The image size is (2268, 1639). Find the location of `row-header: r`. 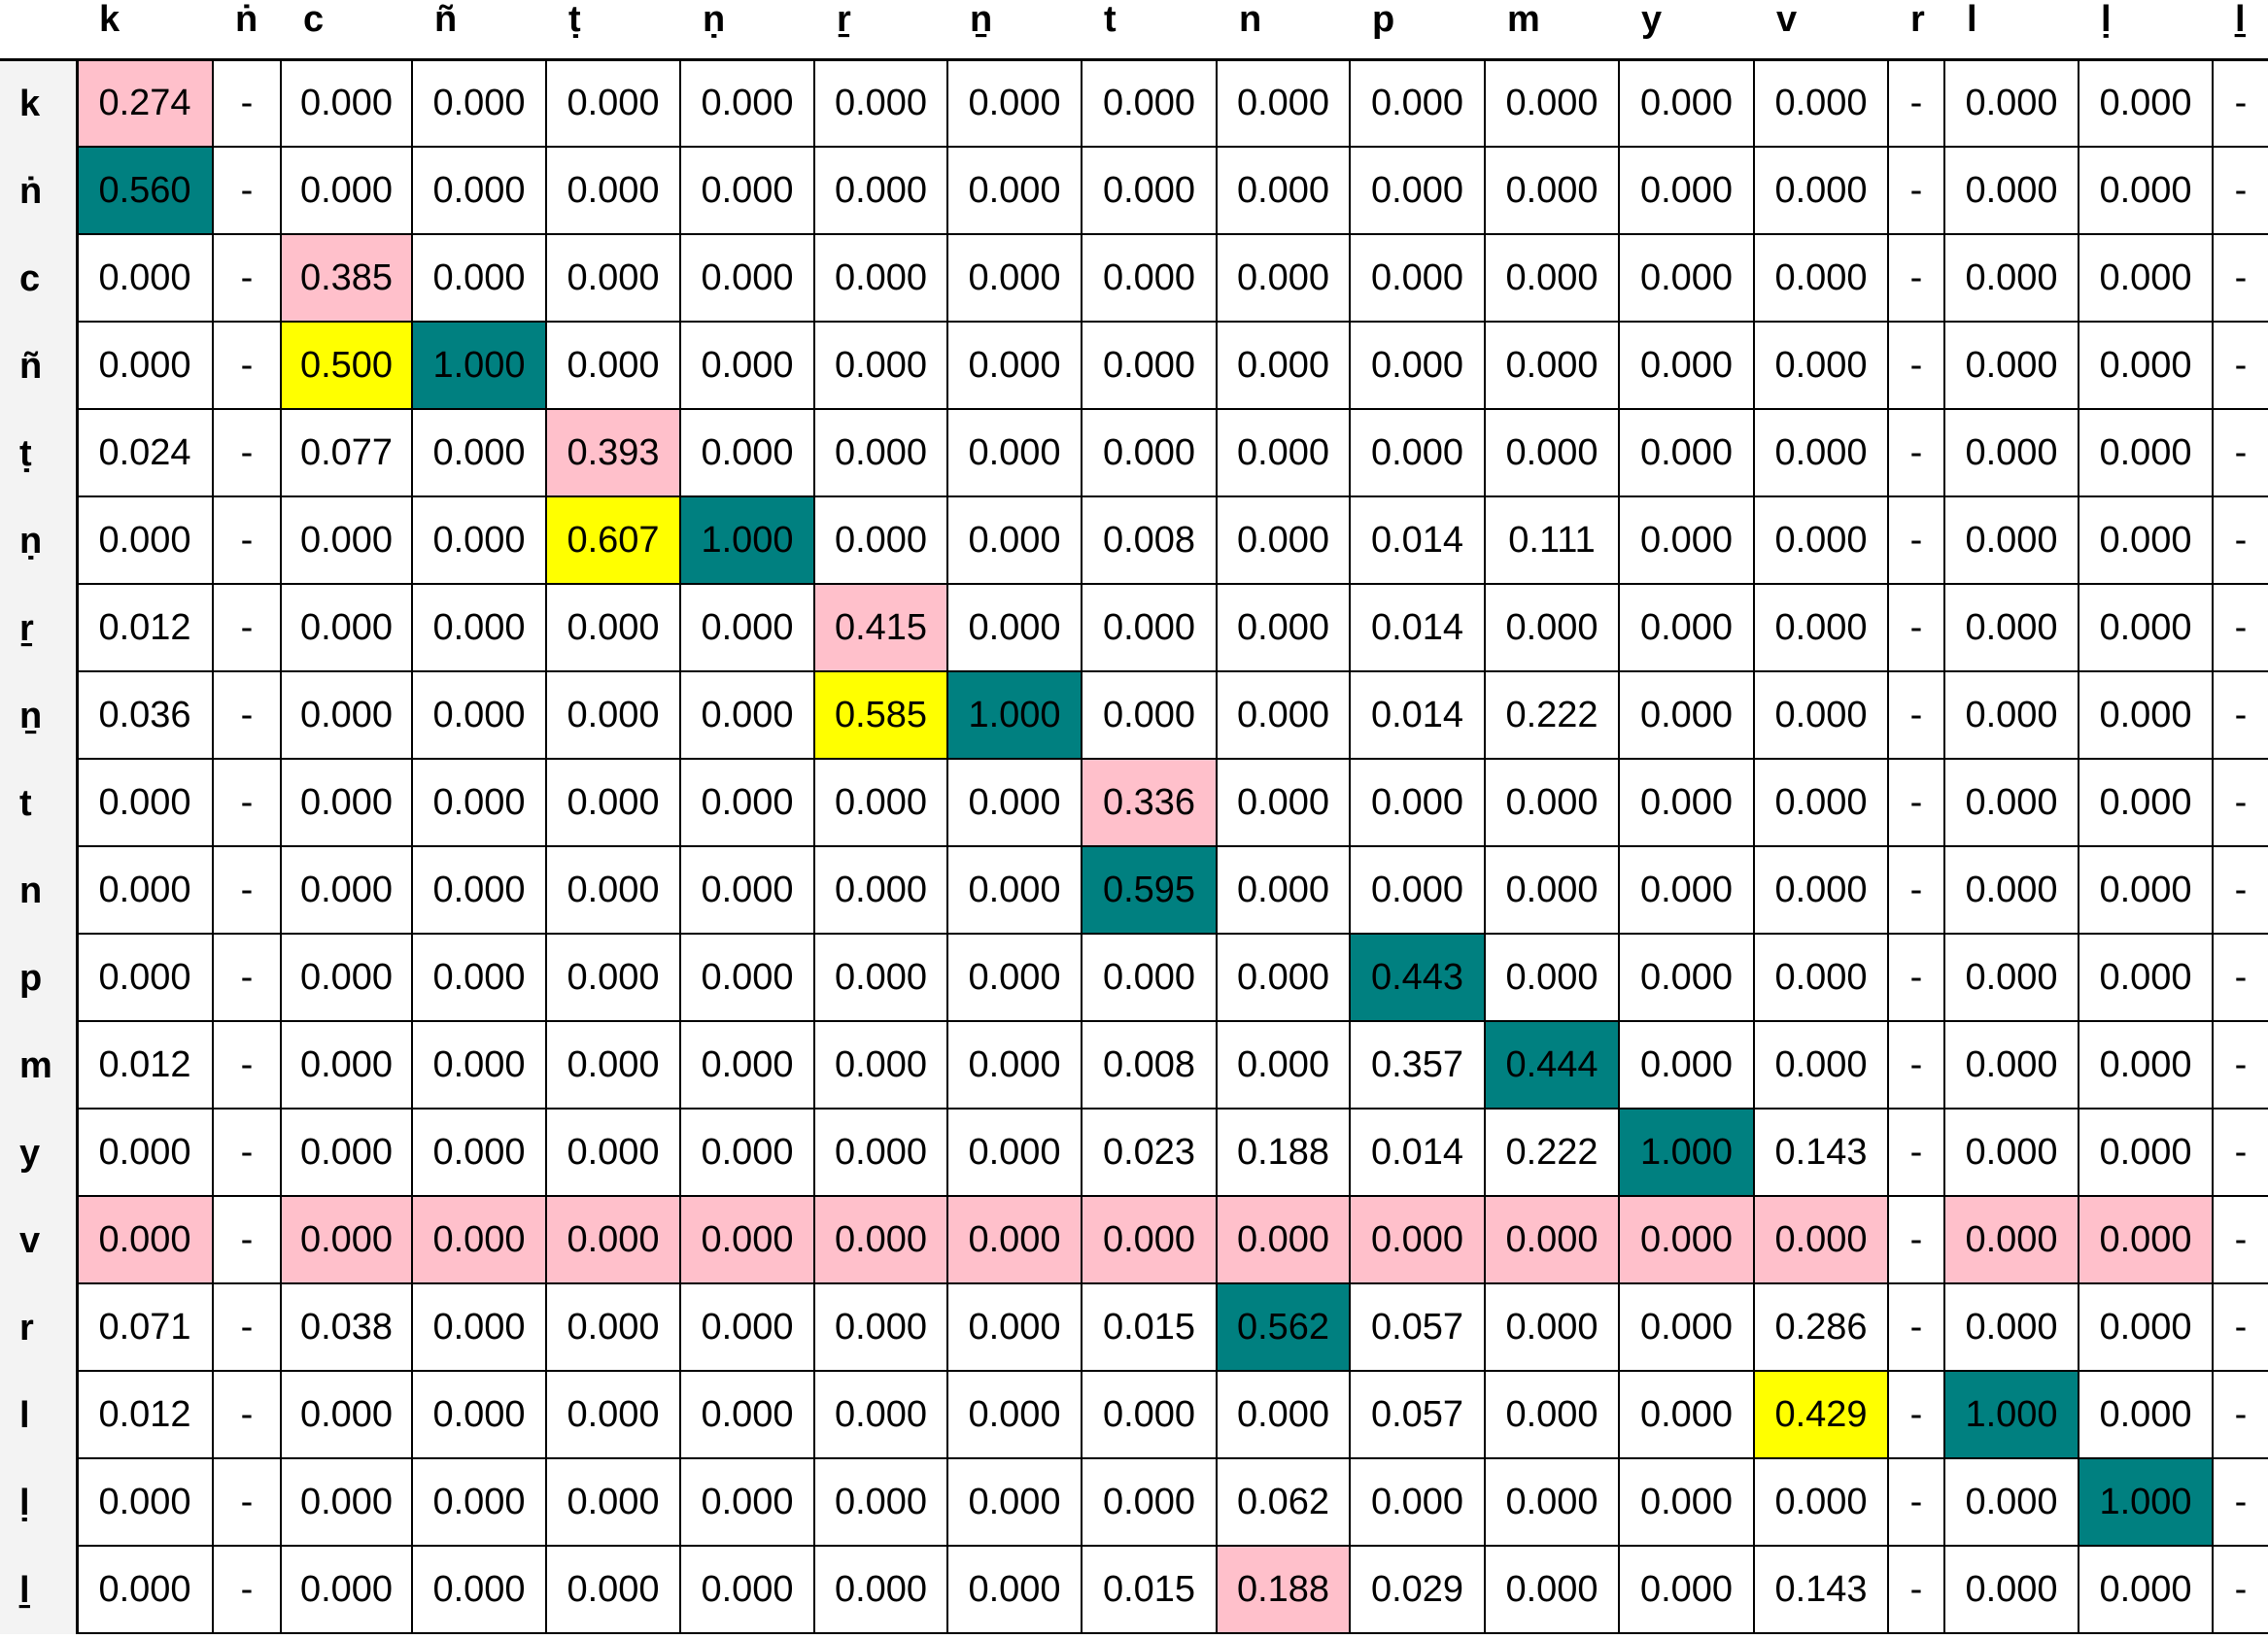

row-header: r is located at coordinates (39, 1328).